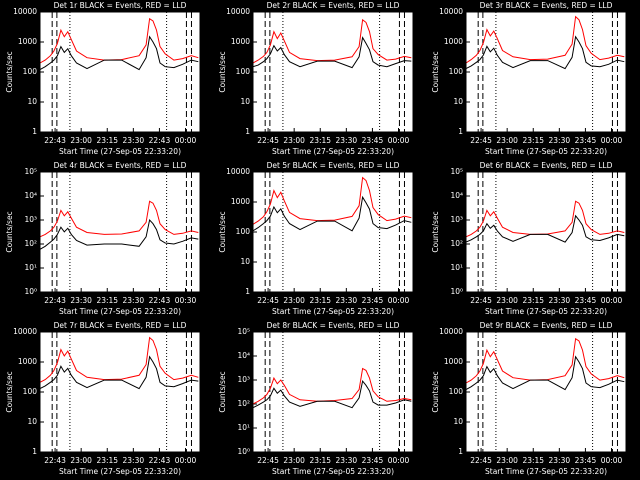 This screenshot has height=480, width=640. What do you see at coordinates (120, 325) in the screenshot?
I see `panel-title: Det 7r BLACK = Events, RED = LLD` at bounding box center [120, 325].